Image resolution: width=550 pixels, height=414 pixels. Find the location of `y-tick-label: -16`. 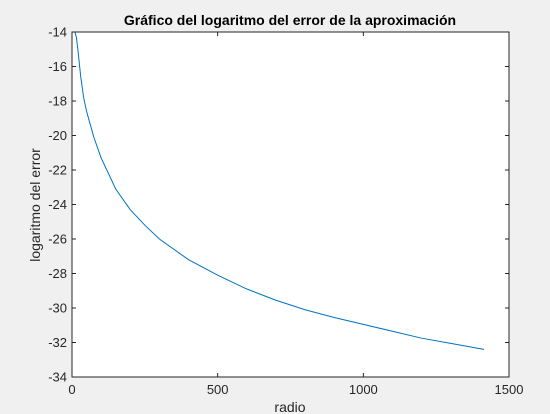

y-tick-label: -16 is located at coordinates (57, 66).